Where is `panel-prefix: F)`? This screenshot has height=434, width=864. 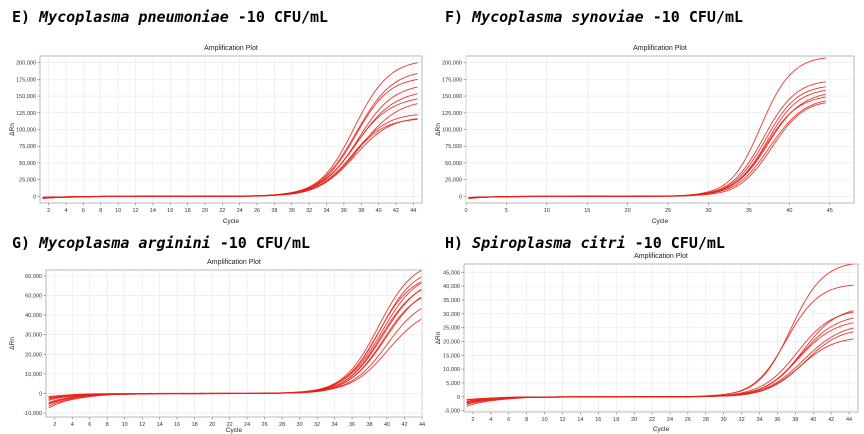 panel-prefix: F) is located at coordinates (454, 17).